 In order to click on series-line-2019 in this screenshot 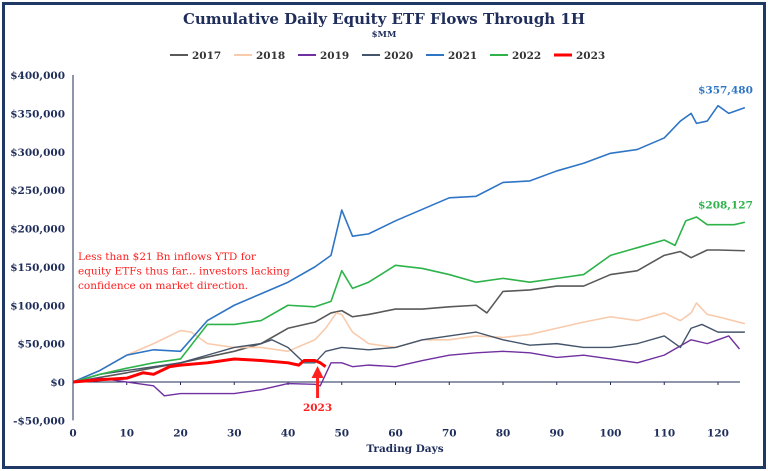, I will do `click(406, 366)`.